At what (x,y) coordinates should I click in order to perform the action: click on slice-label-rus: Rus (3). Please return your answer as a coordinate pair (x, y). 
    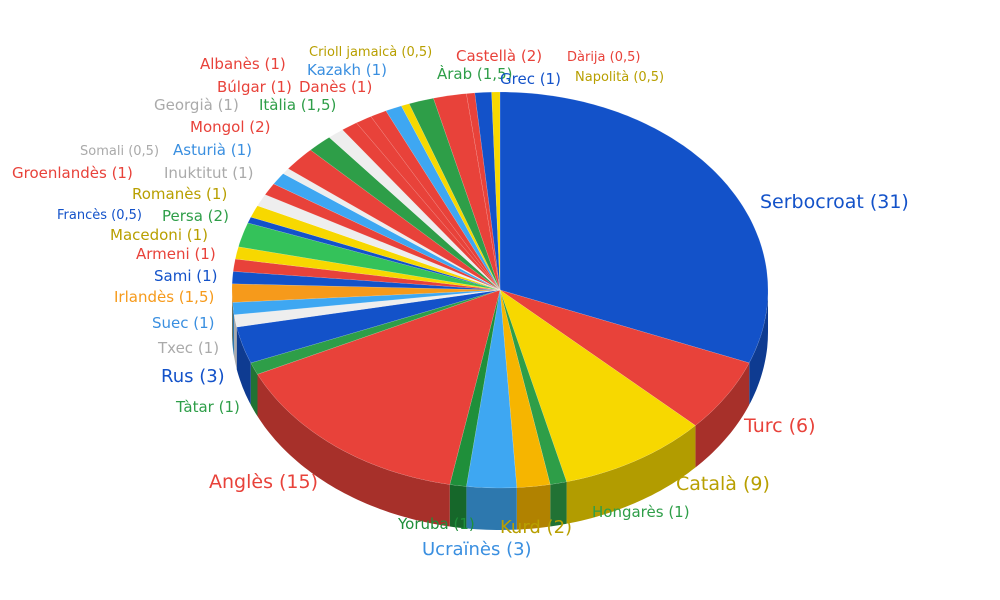
    Looking at the image, I should click on (193, 376).